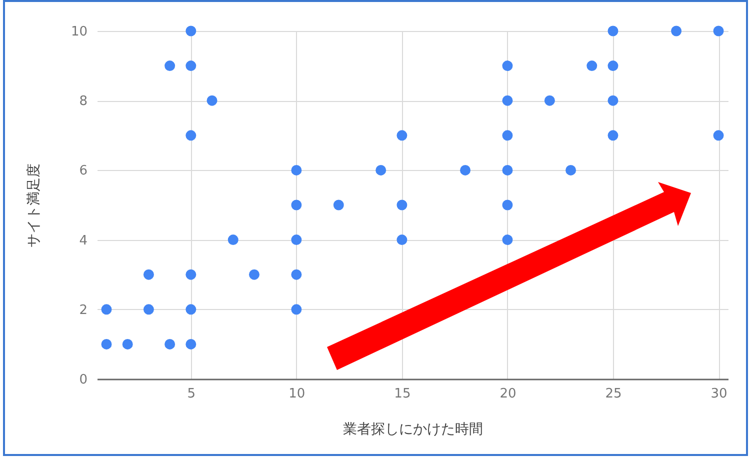 This screenshot has width=755, height=465. I want to click on y-tick-label: 10, so click(79, 32).